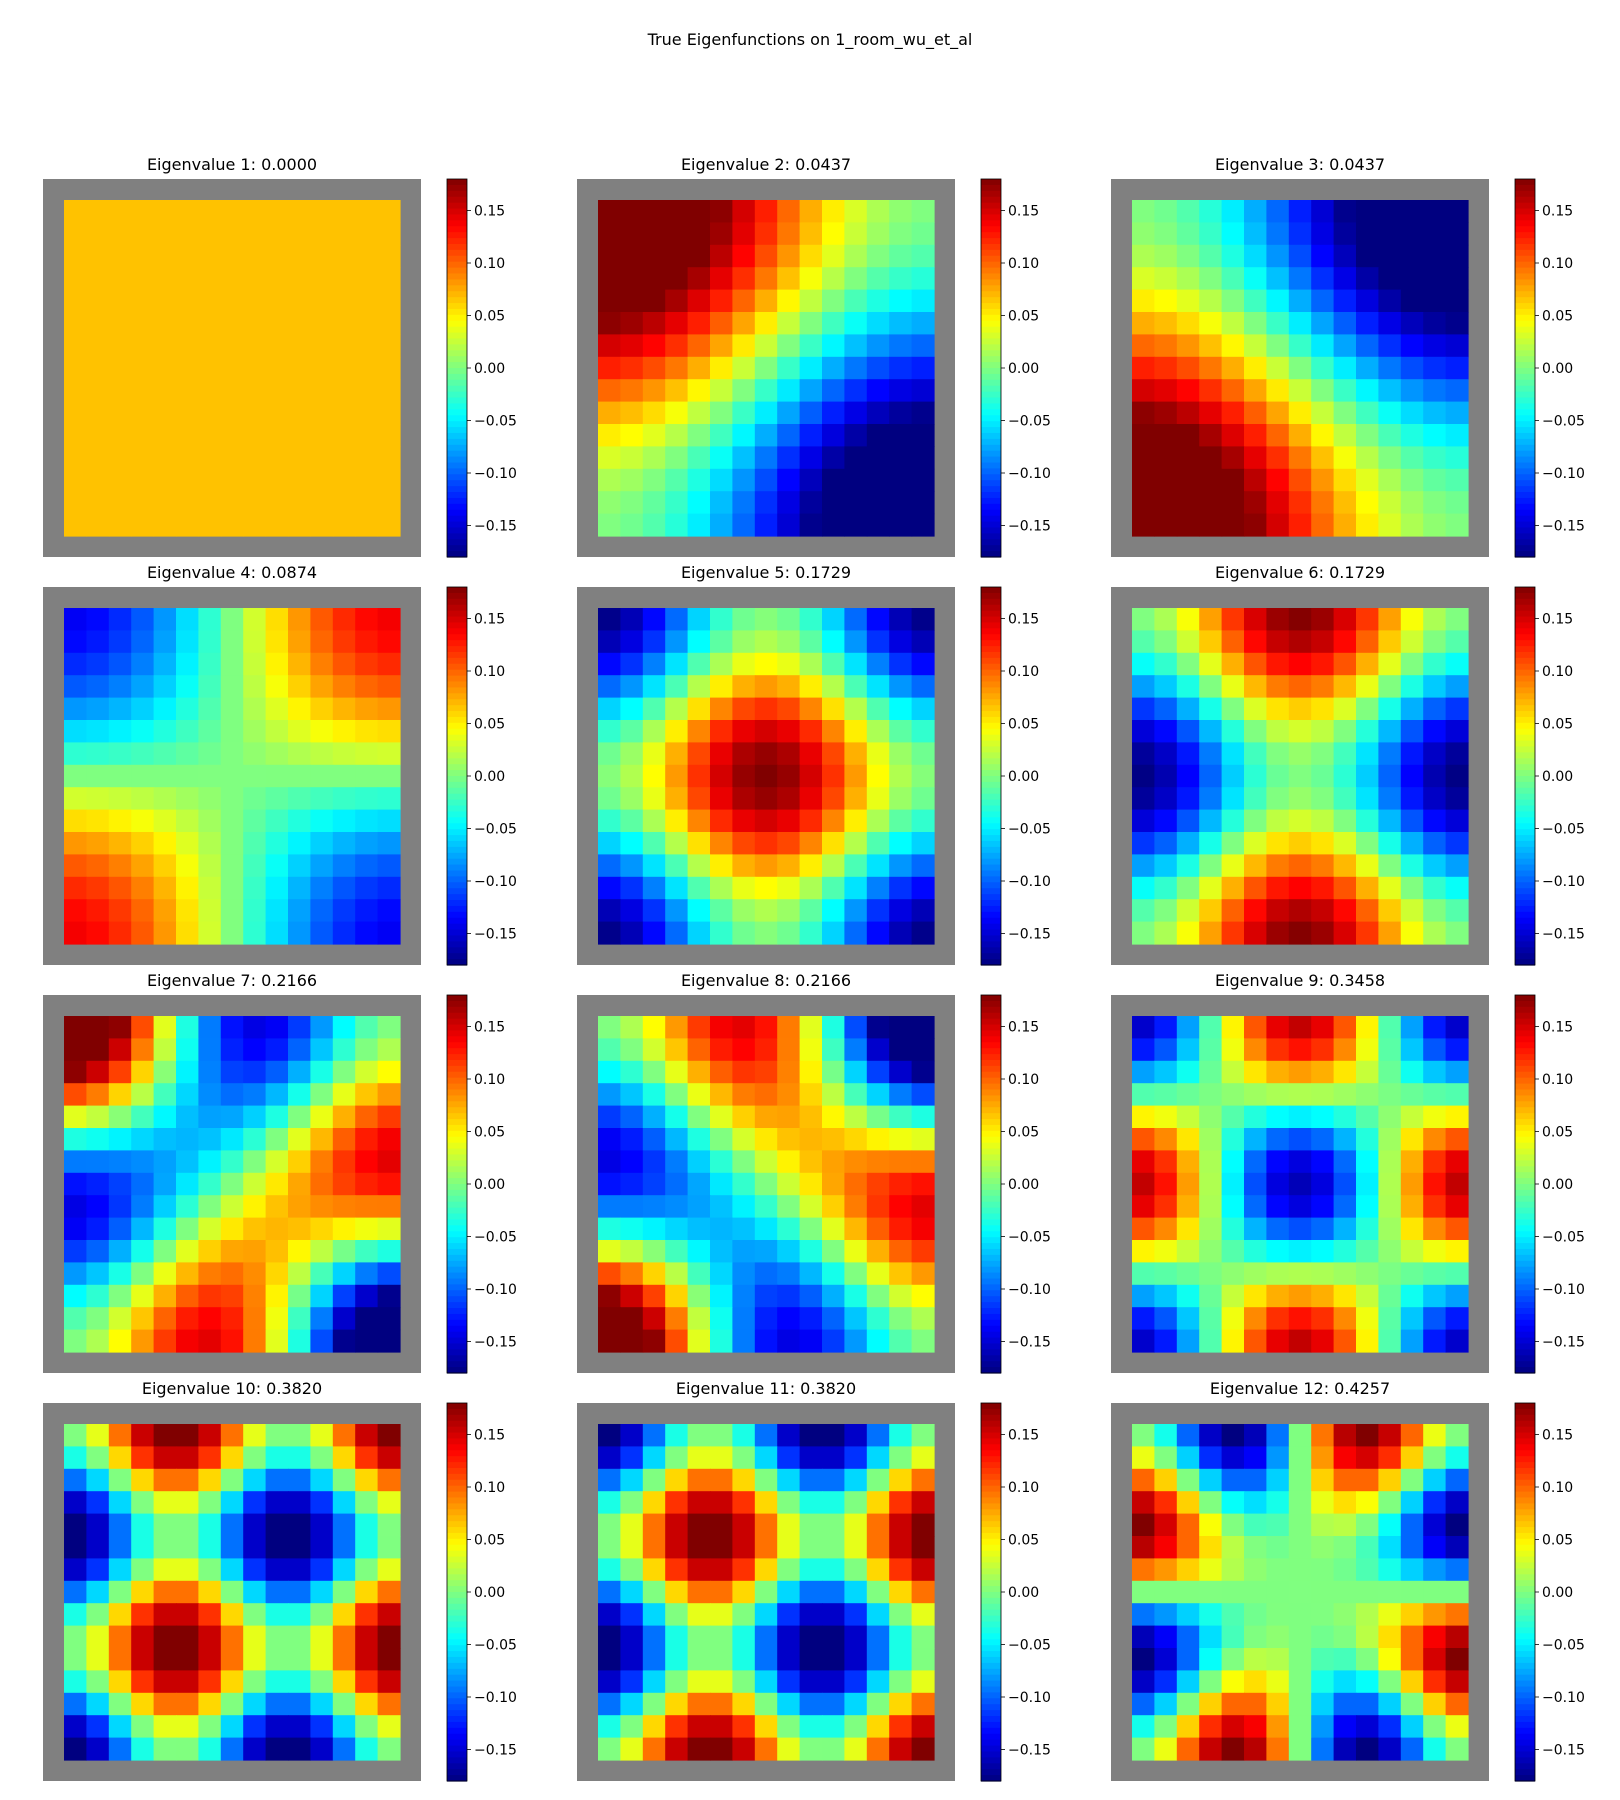  I want to click on colorbar-tick-label: −0.10, so click(1563, 1290).